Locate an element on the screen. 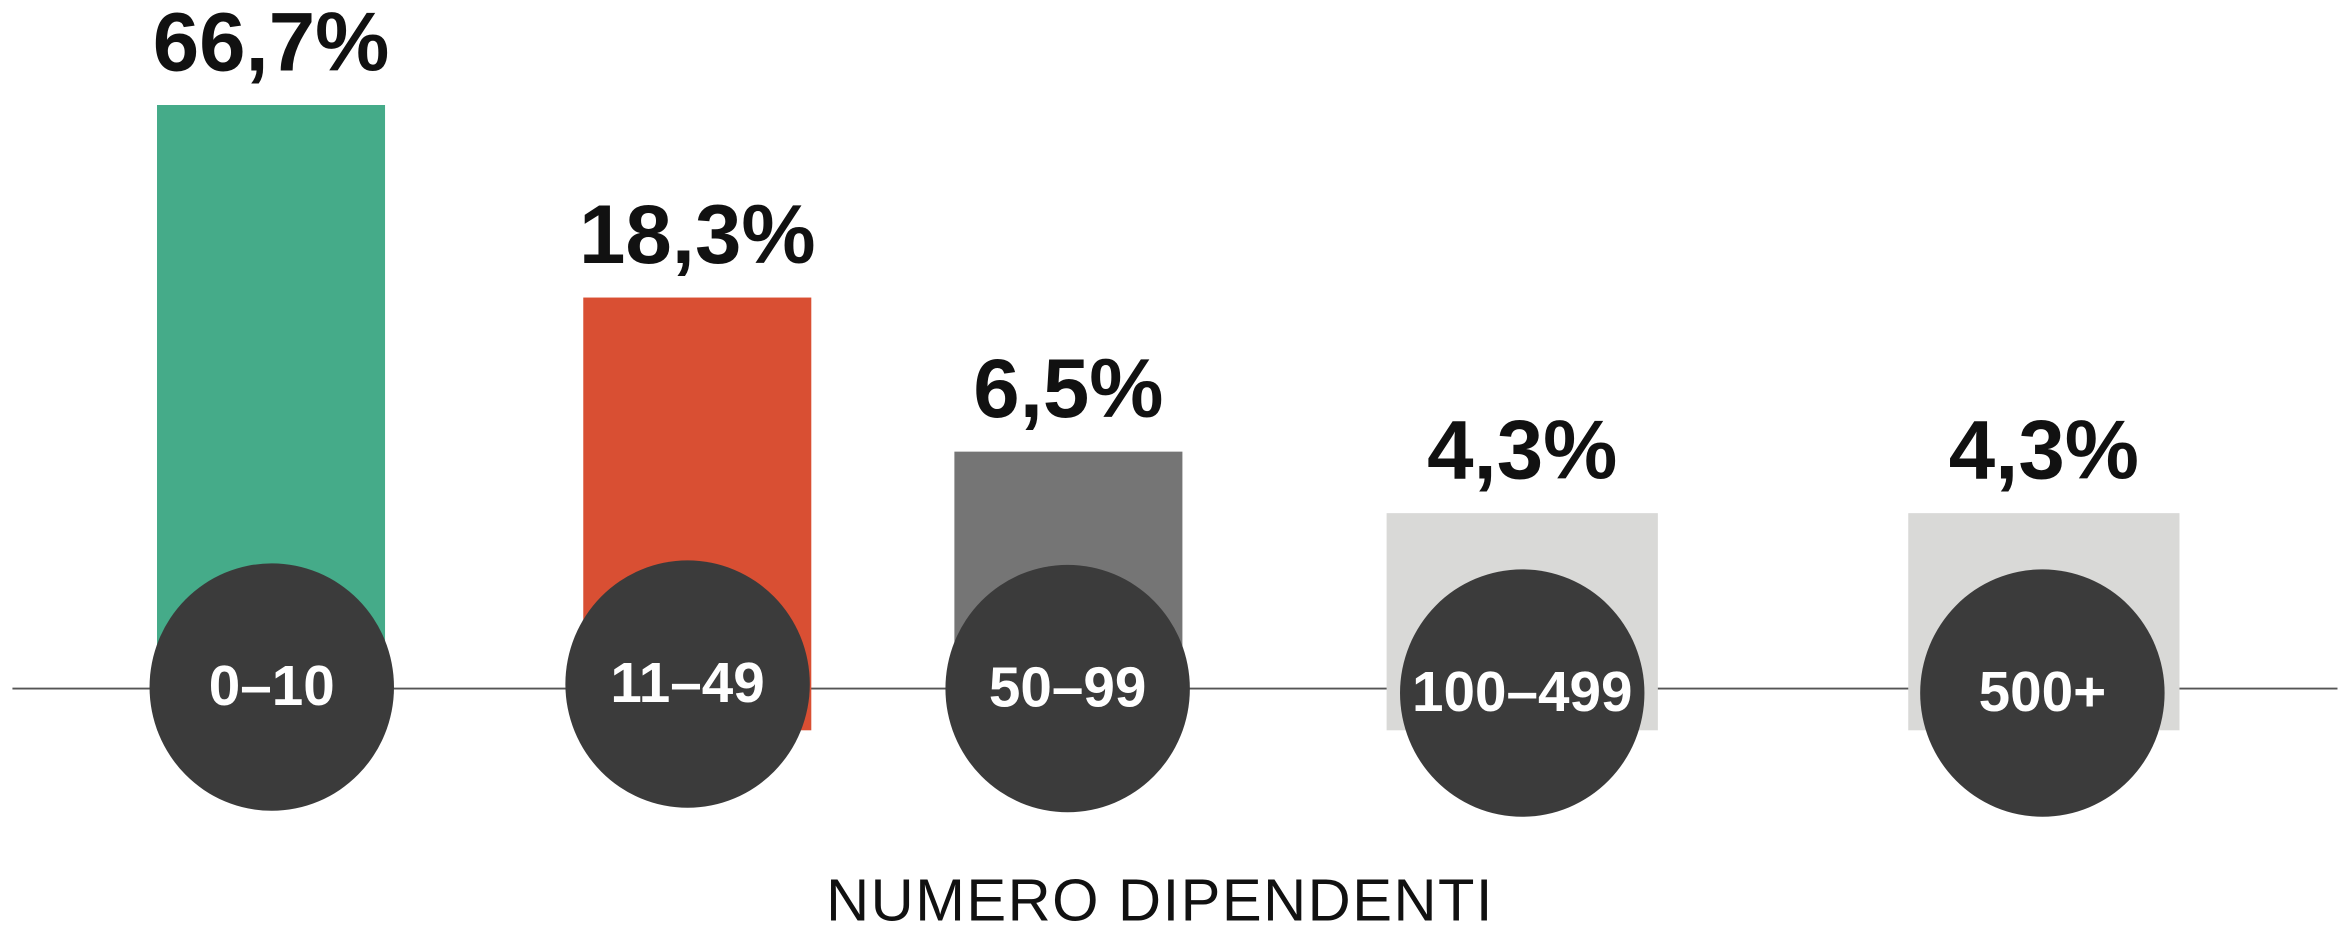  x-axis-label: NUMERO DIPENDENTI is located at coordinates (1160, 899).